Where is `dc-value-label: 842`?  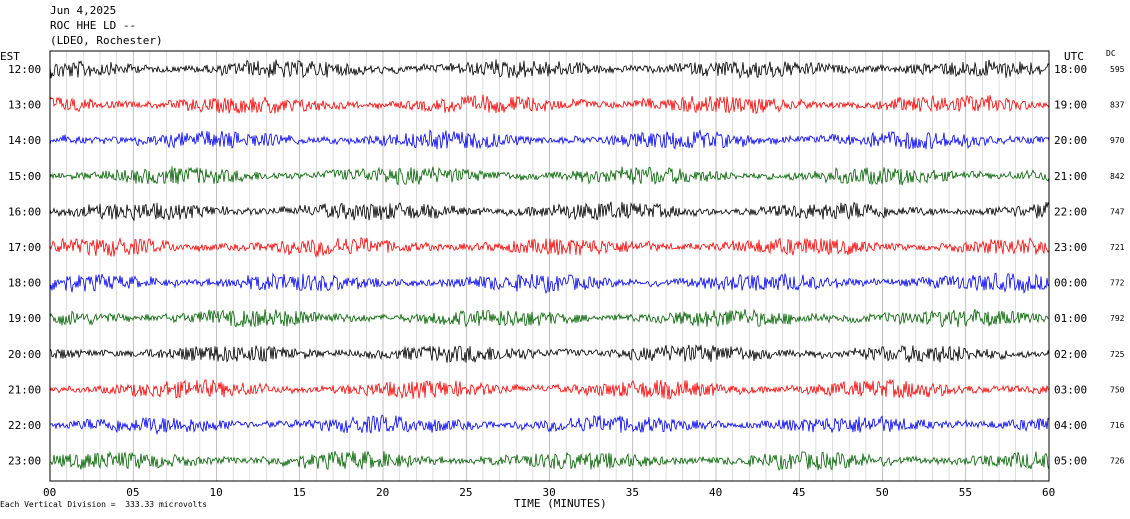 dc-value-label: 842 is located at coordinates (1117, 176).